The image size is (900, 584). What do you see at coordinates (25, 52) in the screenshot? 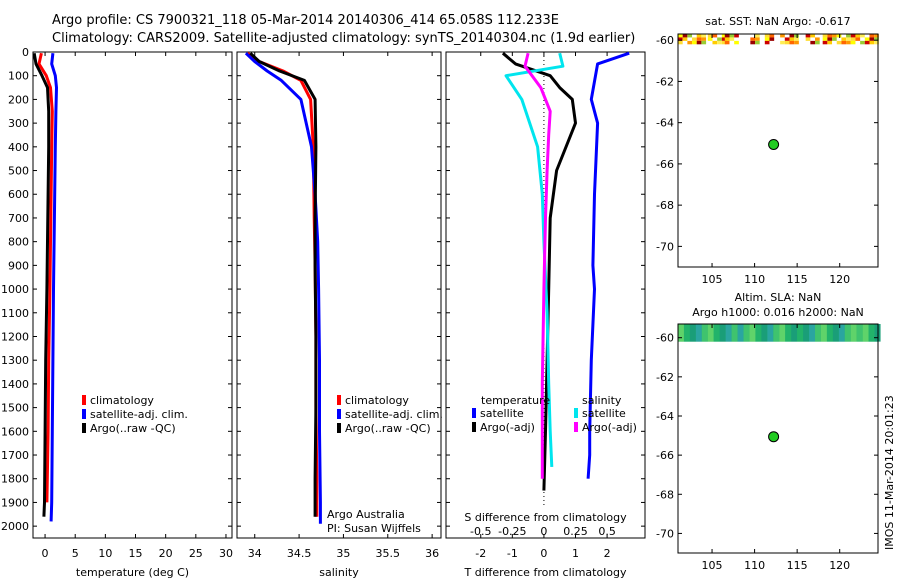
I see `y-tick-label: 0` at bounding box center [25, 52].